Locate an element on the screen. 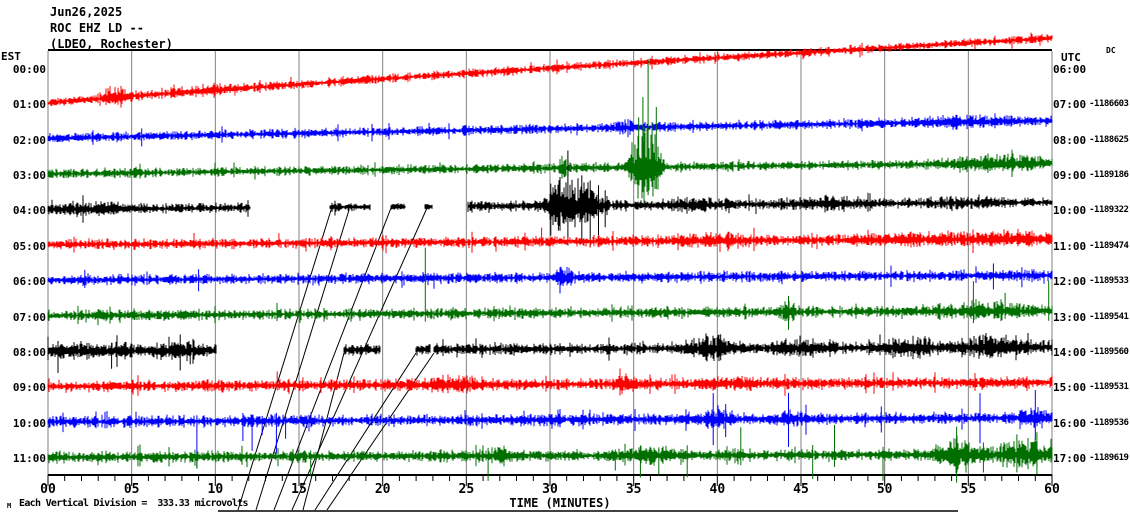  dc-offset-value: -1189560 is located at coordinates (1109, 352).